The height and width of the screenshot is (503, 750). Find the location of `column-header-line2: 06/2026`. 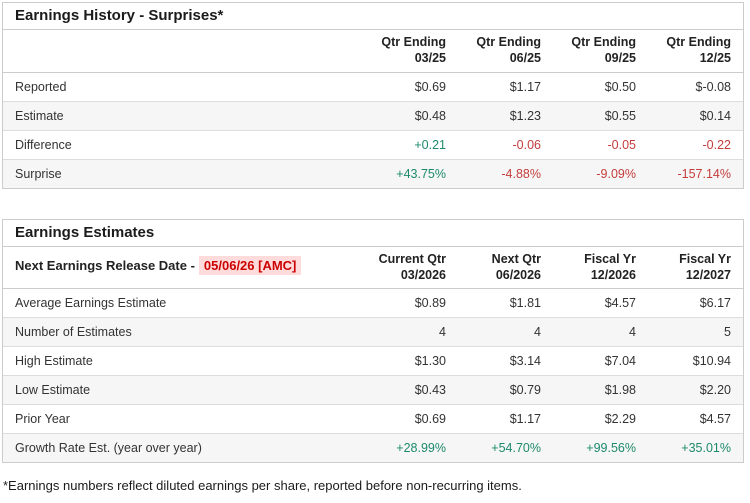

column-header-line2: 06/2026 is located at coordinates (518, 274).